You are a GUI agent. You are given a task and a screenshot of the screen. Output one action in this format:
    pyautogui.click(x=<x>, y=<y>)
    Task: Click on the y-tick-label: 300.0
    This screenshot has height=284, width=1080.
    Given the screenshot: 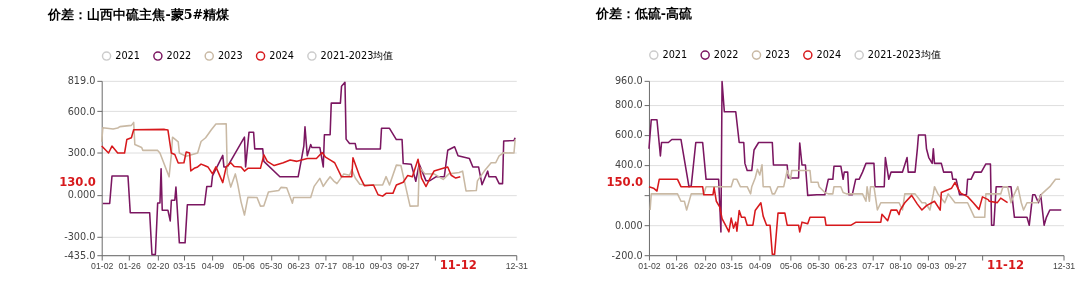 What is the action you would take?
    pyautogui.click(x=81, y=153)
    